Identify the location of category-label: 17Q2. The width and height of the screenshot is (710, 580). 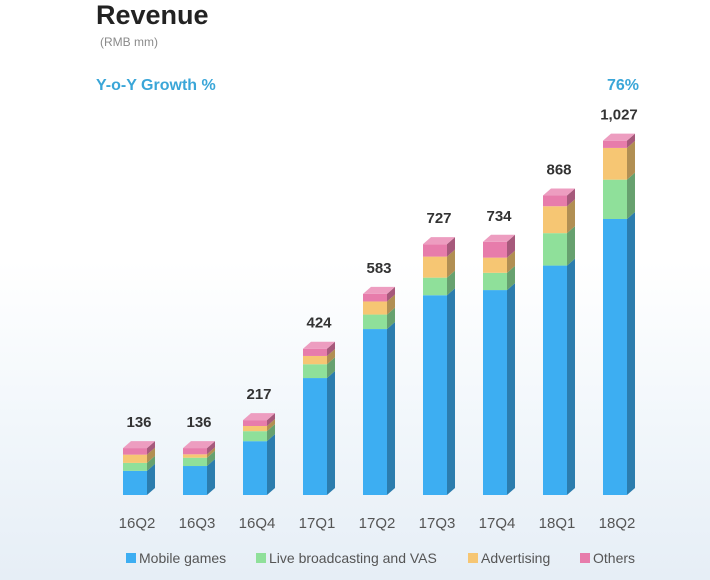
(377, 523).